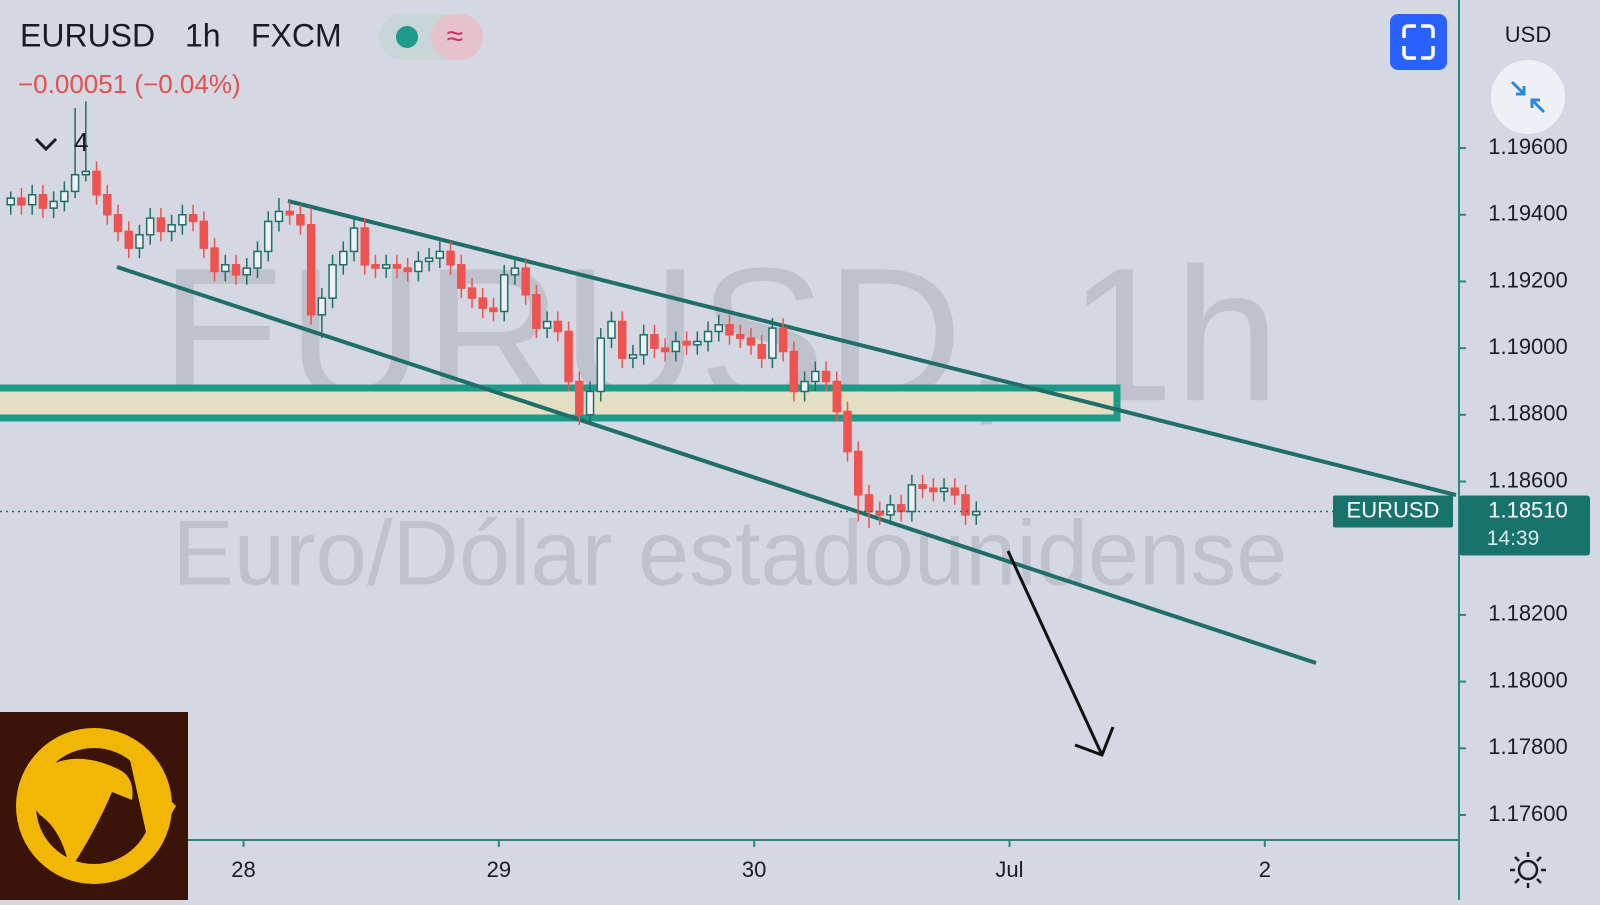  What do you see at coordinates (1528, 279) in the screenshot?
I see `y-tick-label: 1.19200` at bounding box center [1528, 279].